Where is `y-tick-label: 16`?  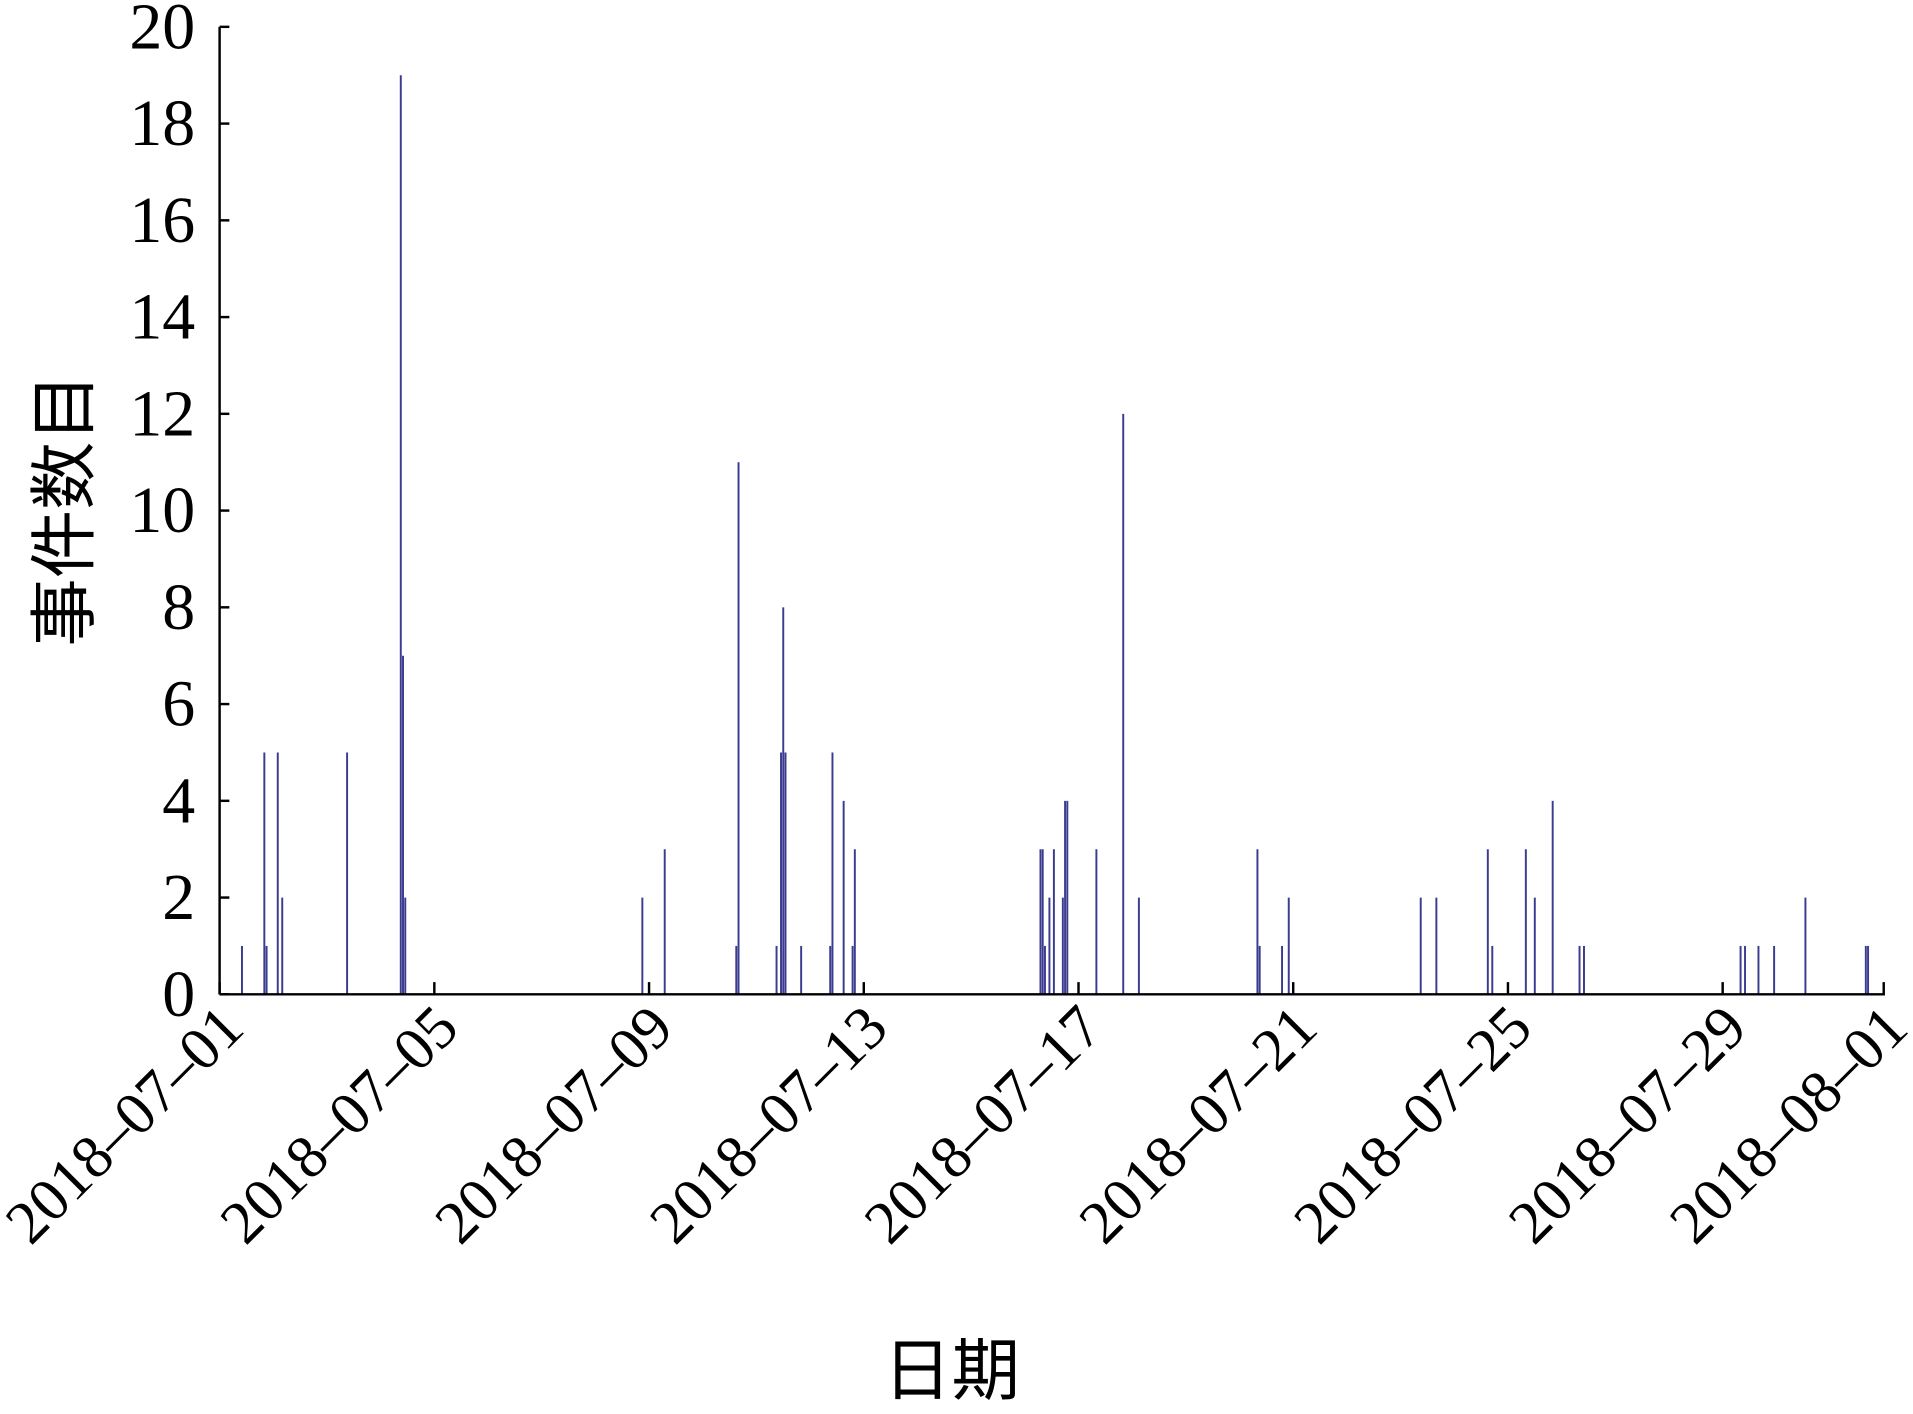
y-tick-label: 16 is located at coordinates (162, 220).